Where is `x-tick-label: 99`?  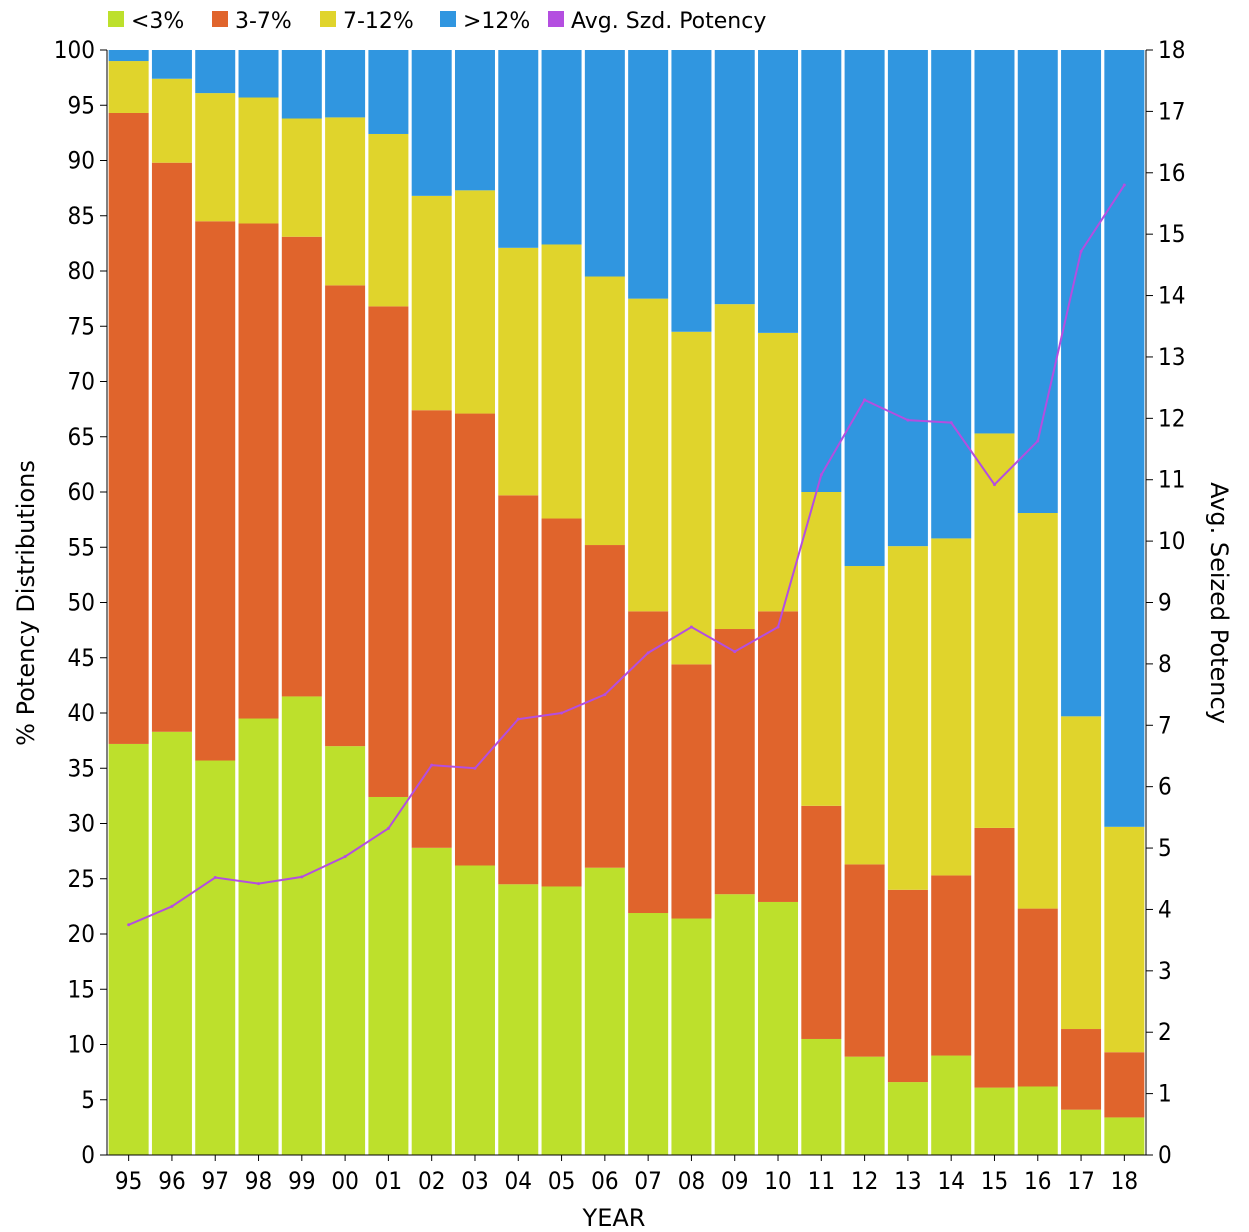 x-tick-label: 99 is located at coordinates (301, 1181).